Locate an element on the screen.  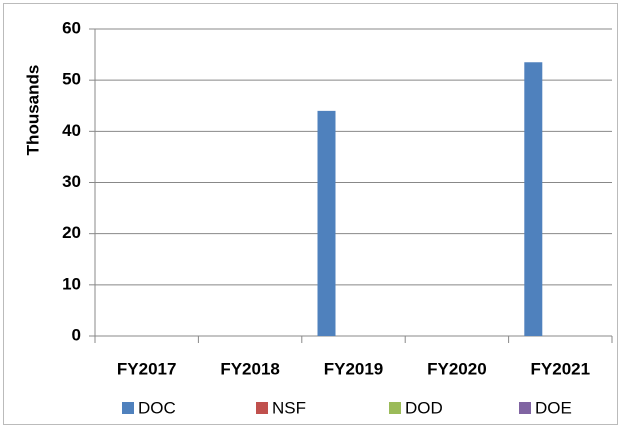
x-tick-label: FY2017 is located at coordinates (147, 368).